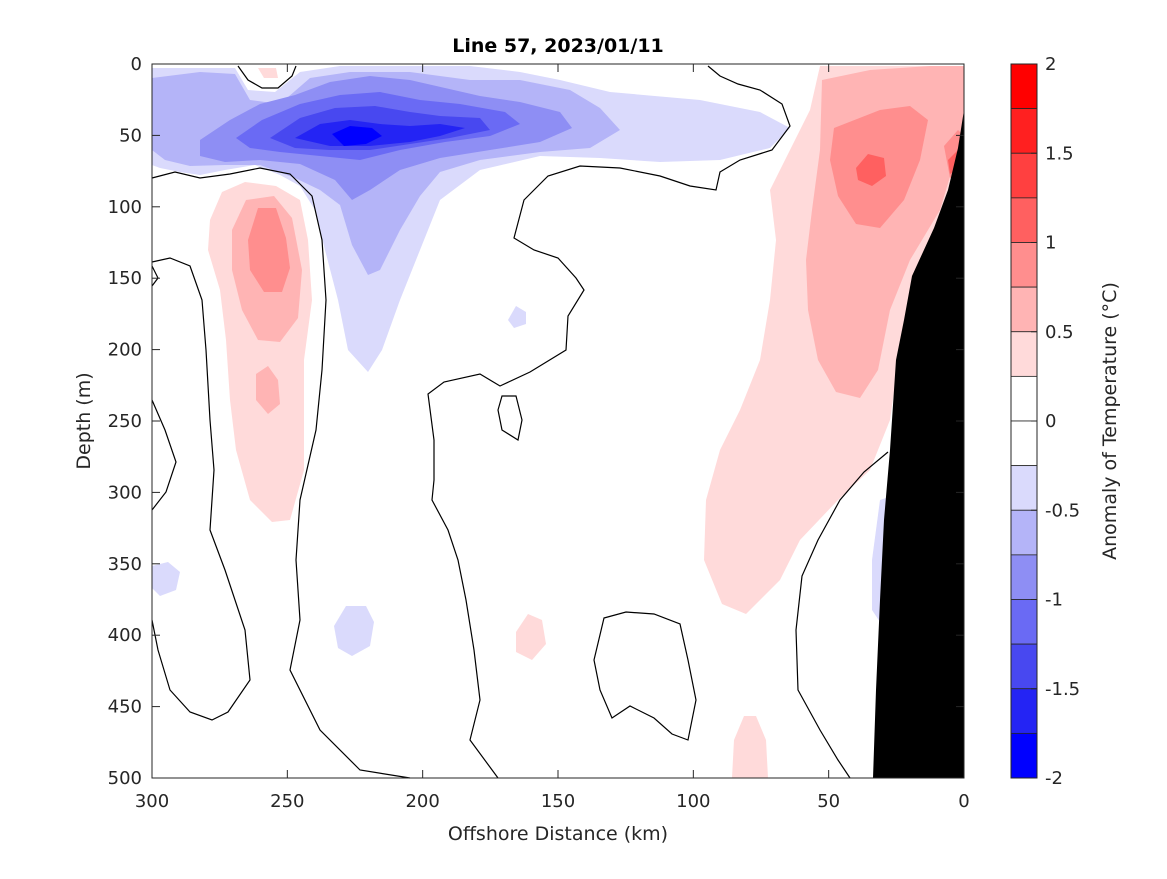 The image size is (1167, 879). I want to click on x-tick-label: 50, so click(828, 801).